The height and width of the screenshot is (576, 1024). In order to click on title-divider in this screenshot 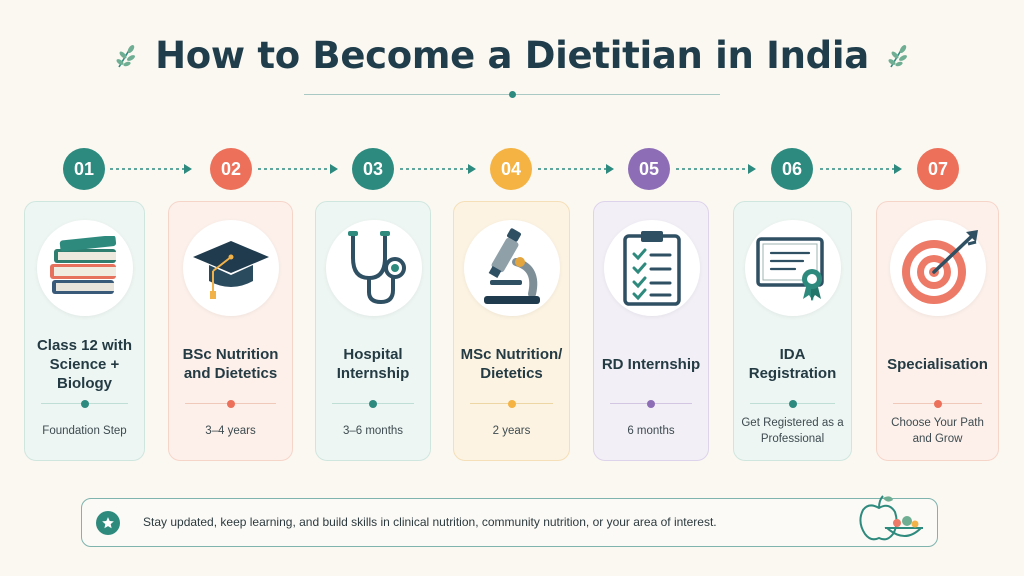, I will do `click(512, 94)`.